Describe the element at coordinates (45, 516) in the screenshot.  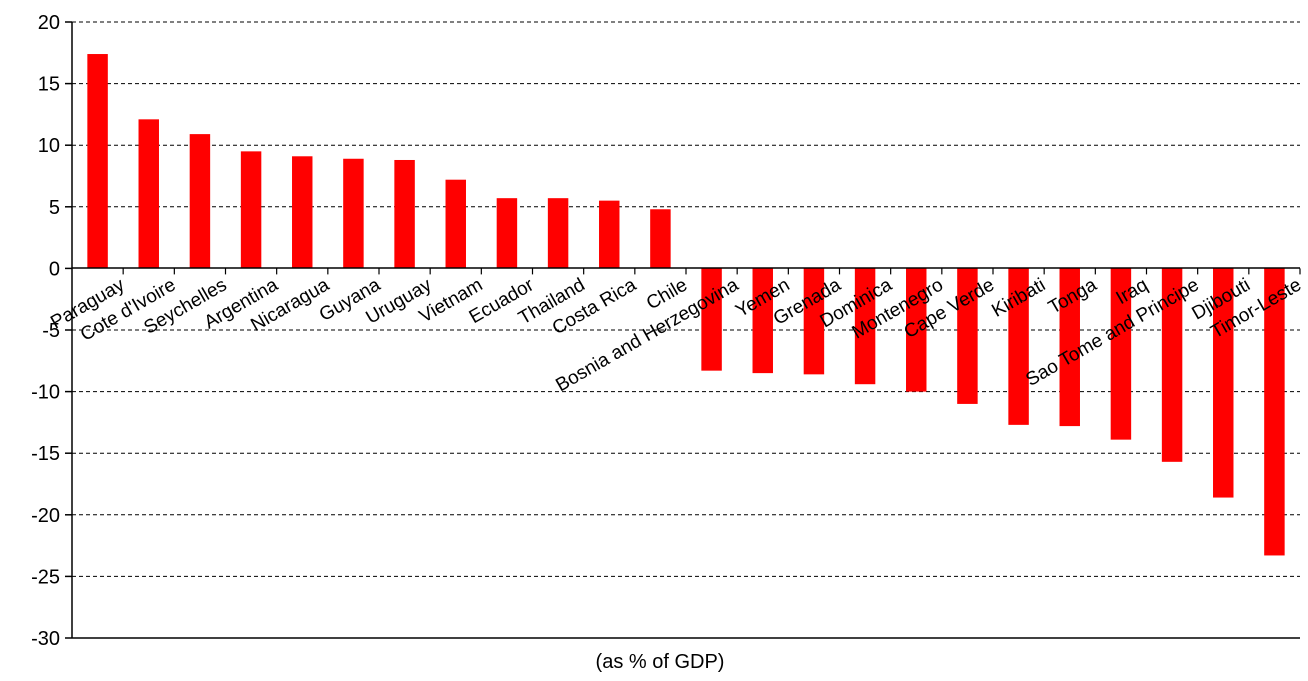
I see `y-tick-label: -20` at that location.